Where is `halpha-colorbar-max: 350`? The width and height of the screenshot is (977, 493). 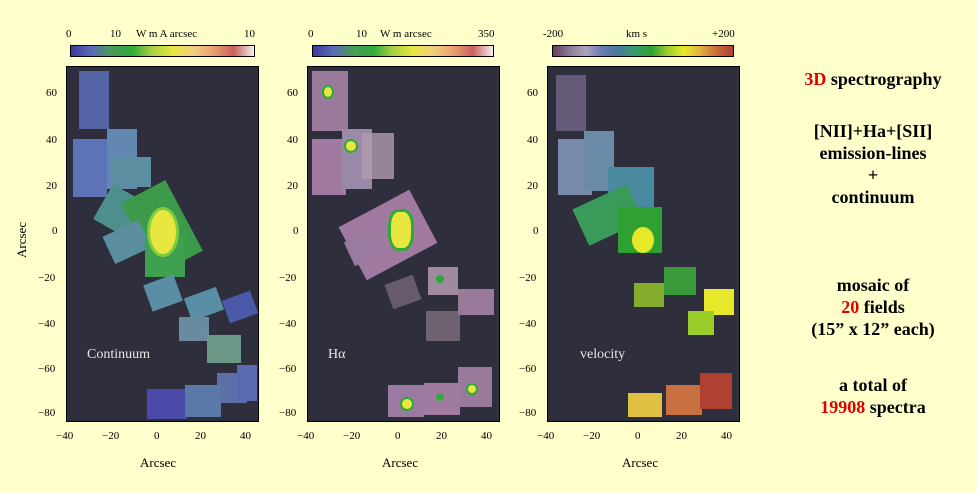
halpha-colorbar-max: 350 is located at coordinates (486, 34).